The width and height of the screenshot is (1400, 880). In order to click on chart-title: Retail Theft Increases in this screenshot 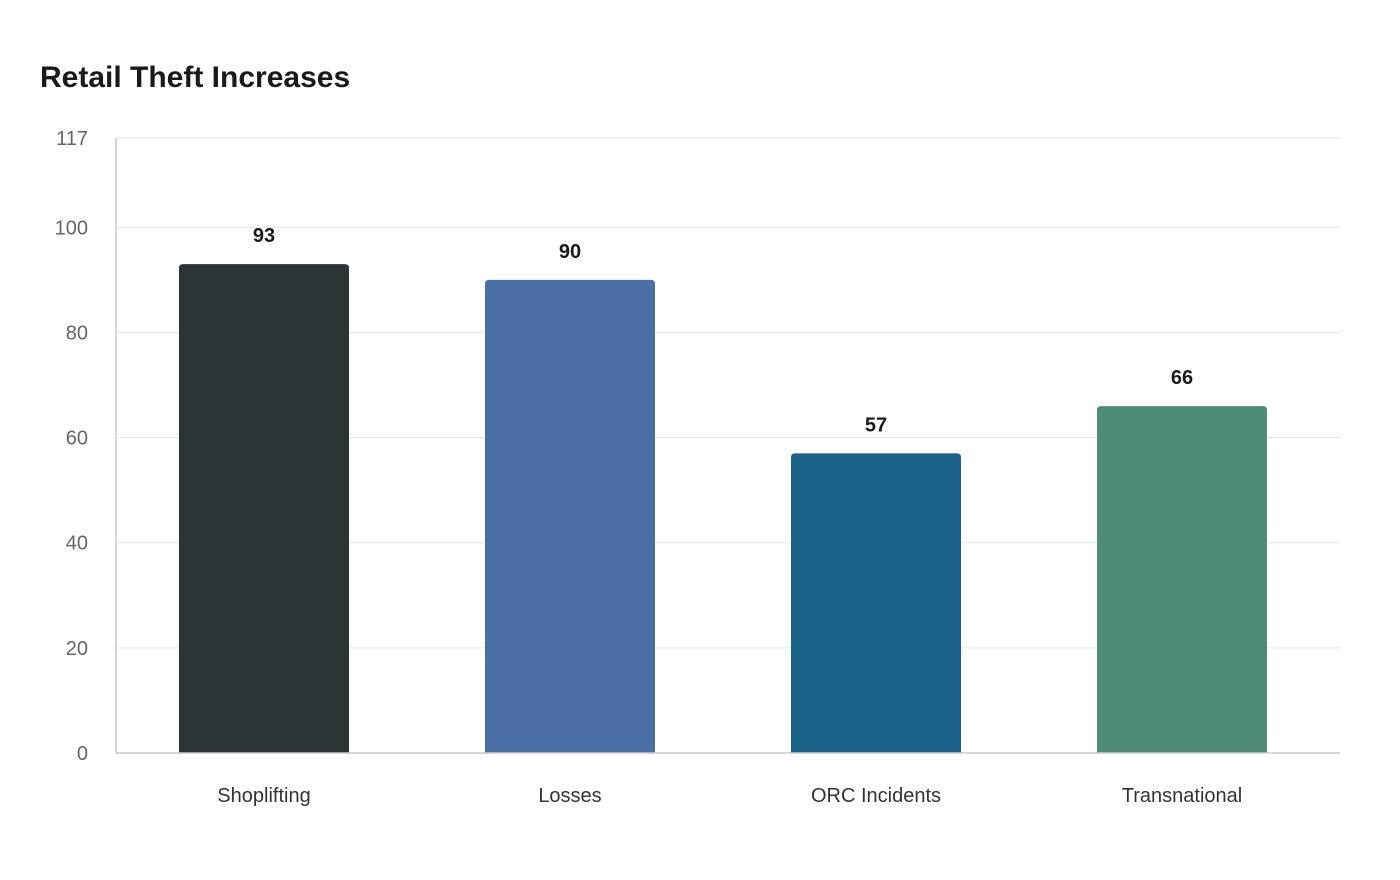, I will do `click(195, 77)`.